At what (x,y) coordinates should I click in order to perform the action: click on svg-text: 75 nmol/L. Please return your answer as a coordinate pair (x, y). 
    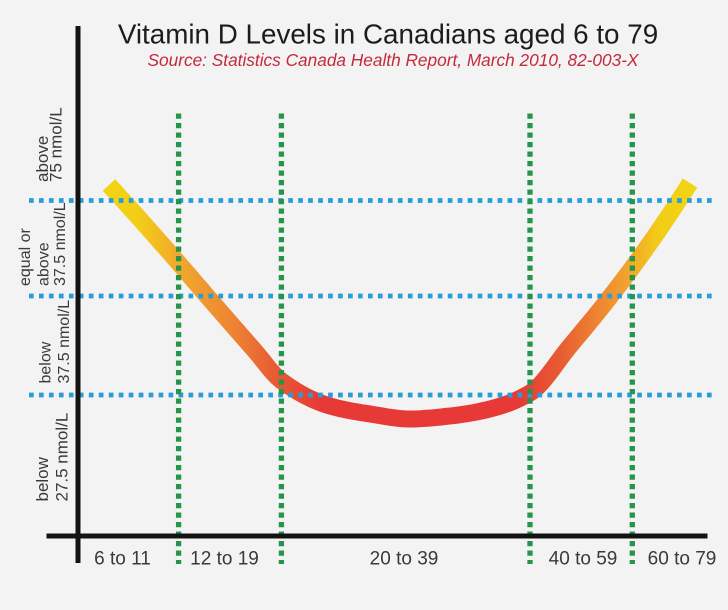
    Looking at the image, I should click on (56, 144).